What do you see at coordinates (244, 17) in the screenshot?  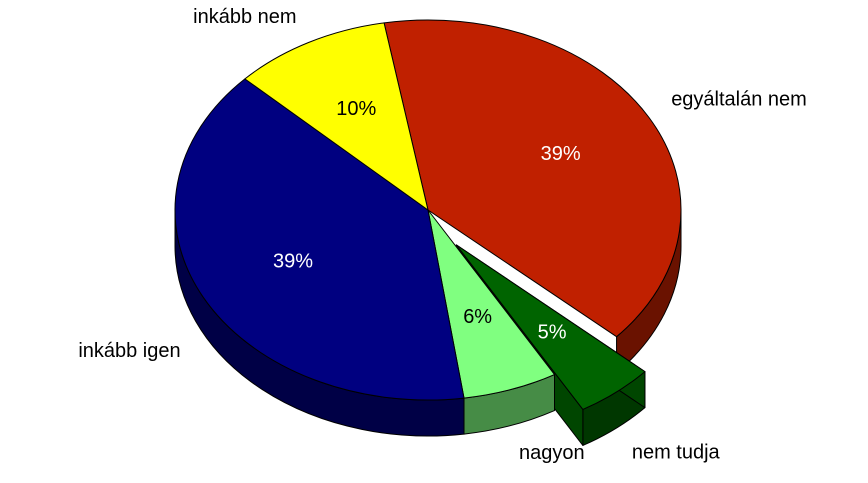 I see `category-label: inkább nem` at bounding box center [244, 17].